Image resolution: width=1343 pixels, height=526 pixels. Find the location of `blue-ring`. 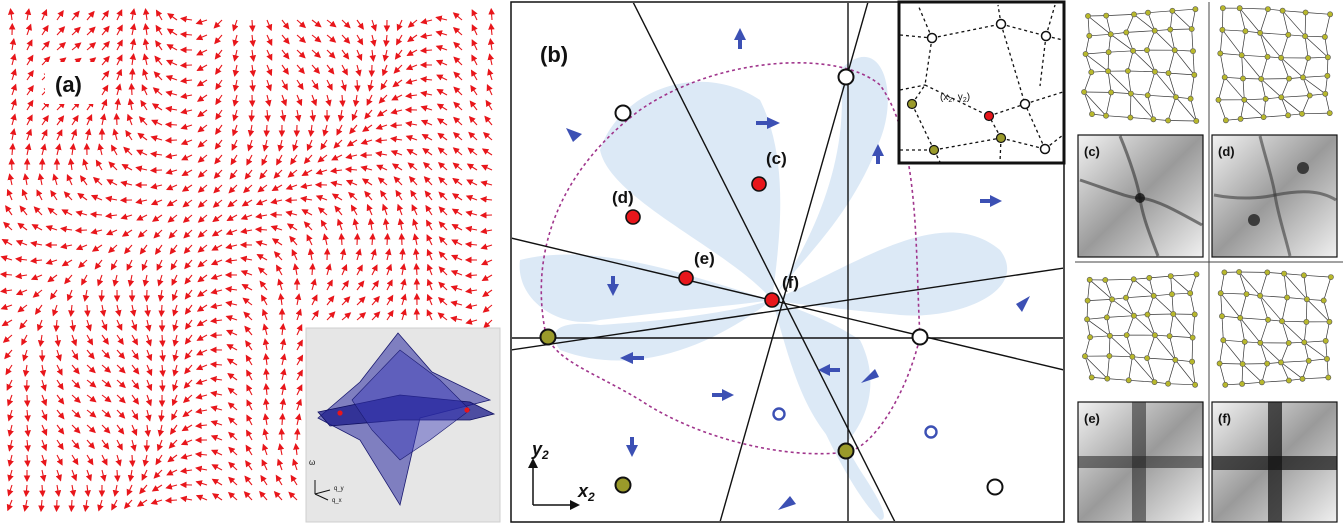

blue-ring is located at coordinates (779, 414).